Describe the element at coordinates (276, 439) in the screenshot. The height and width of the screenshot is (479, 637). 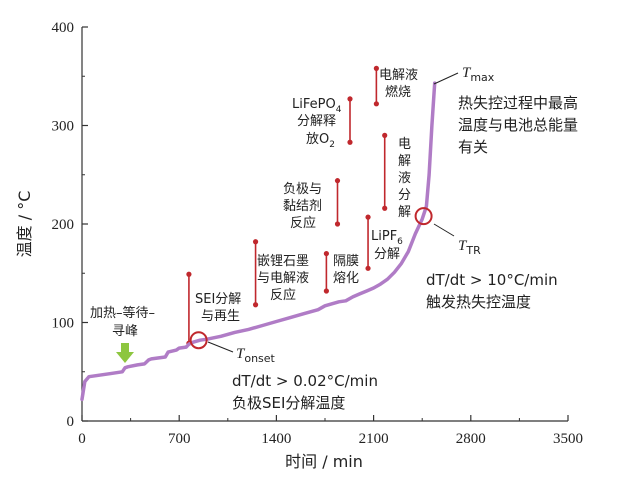
I see `x-tick-label: 1400` at that location.